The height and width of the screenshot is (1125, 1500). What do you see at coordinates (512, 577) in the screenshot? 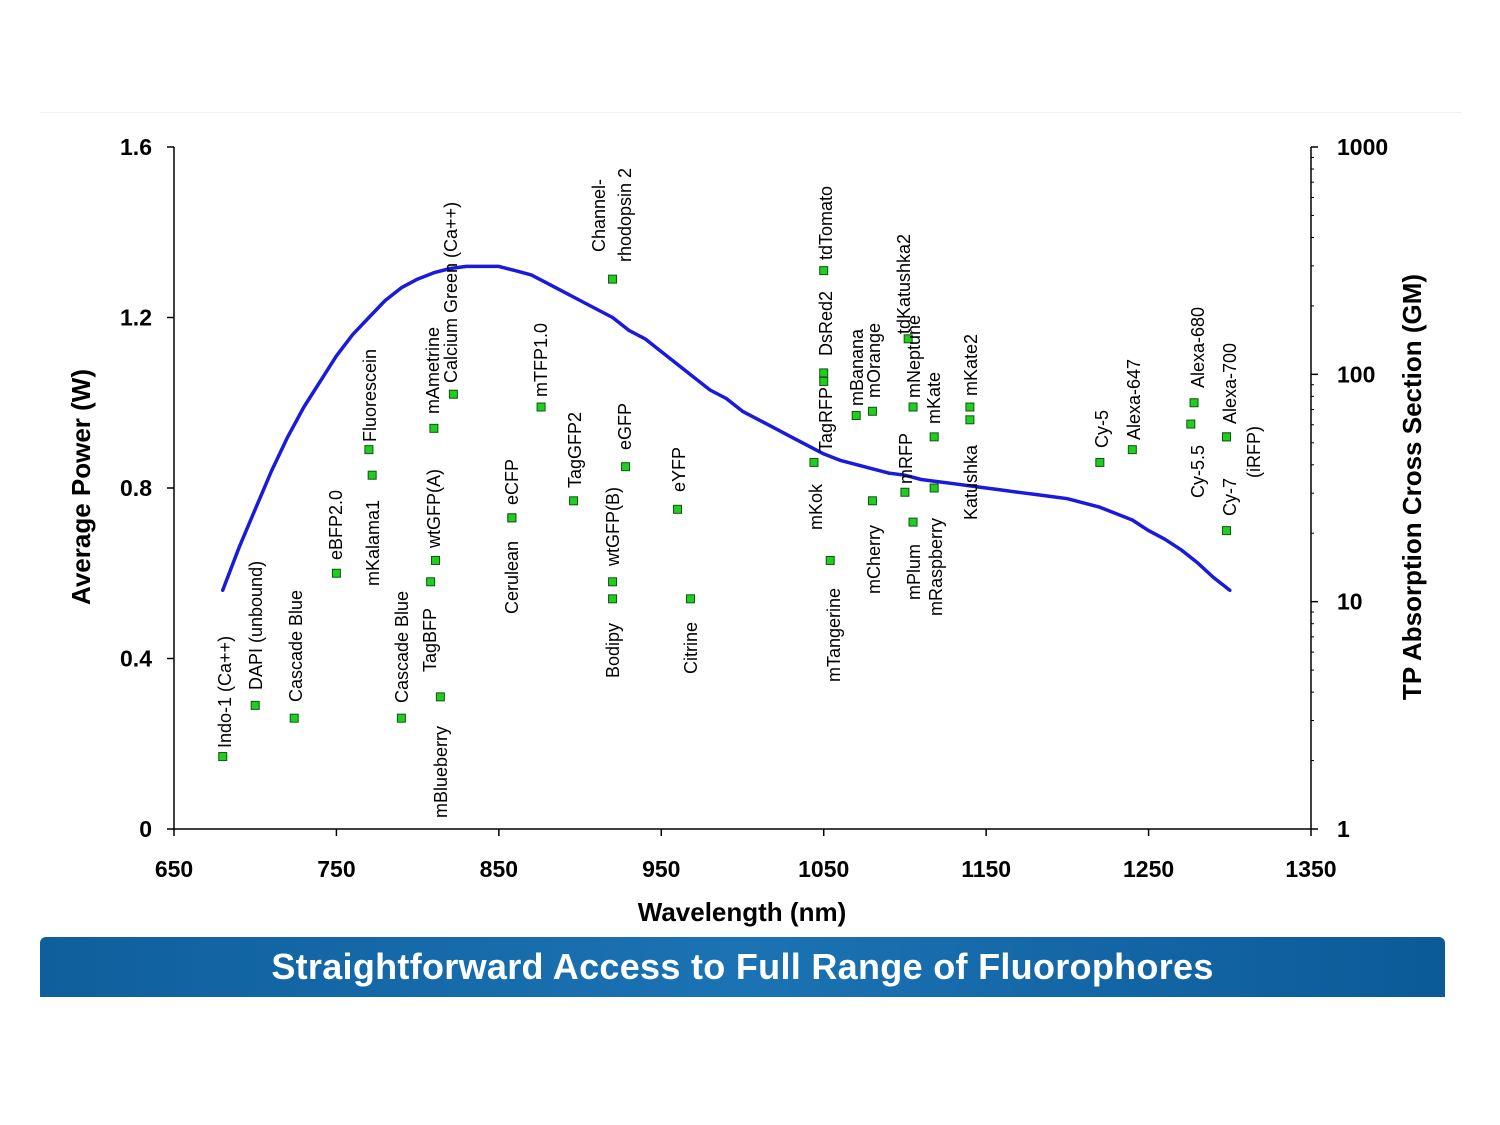
I see `dye-label: Cerulean` at bounding box center [512, 577].